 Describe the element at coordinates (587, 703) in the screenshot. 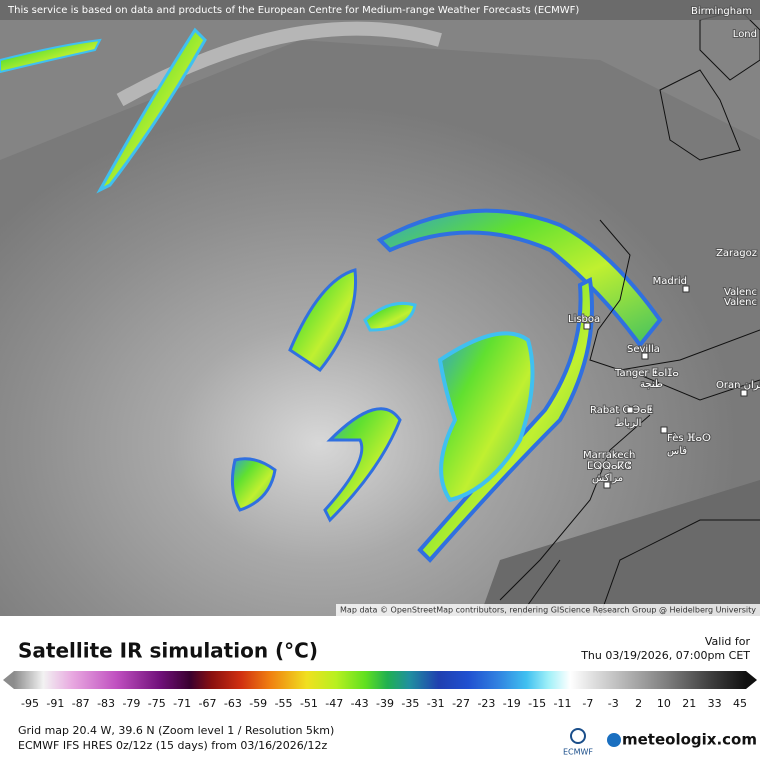

I see `colorbar-tick-label: -7` at that location.